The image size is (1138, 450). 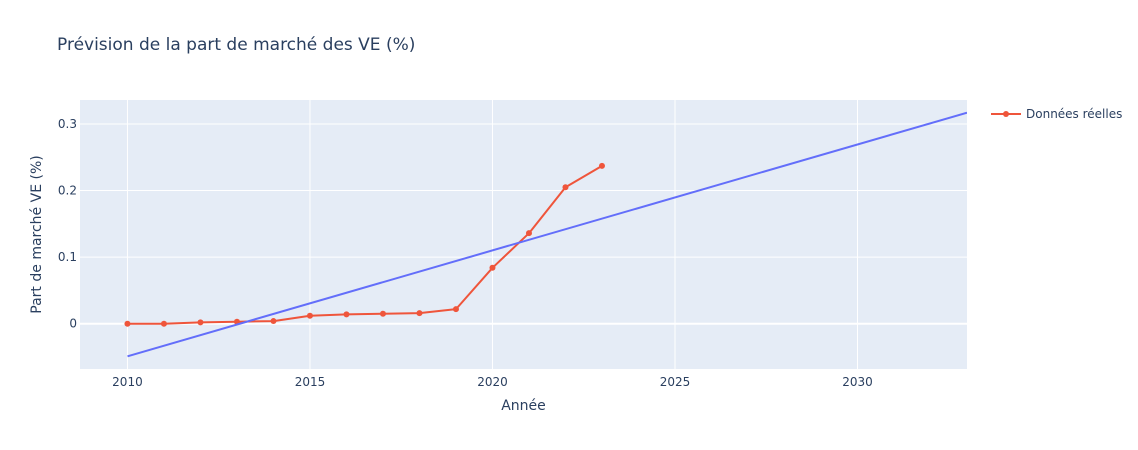 What do you see at coordinates (127, 382) in the screenshot?
I see `x-tick-label: 2010` at bounding box center [127, 382].